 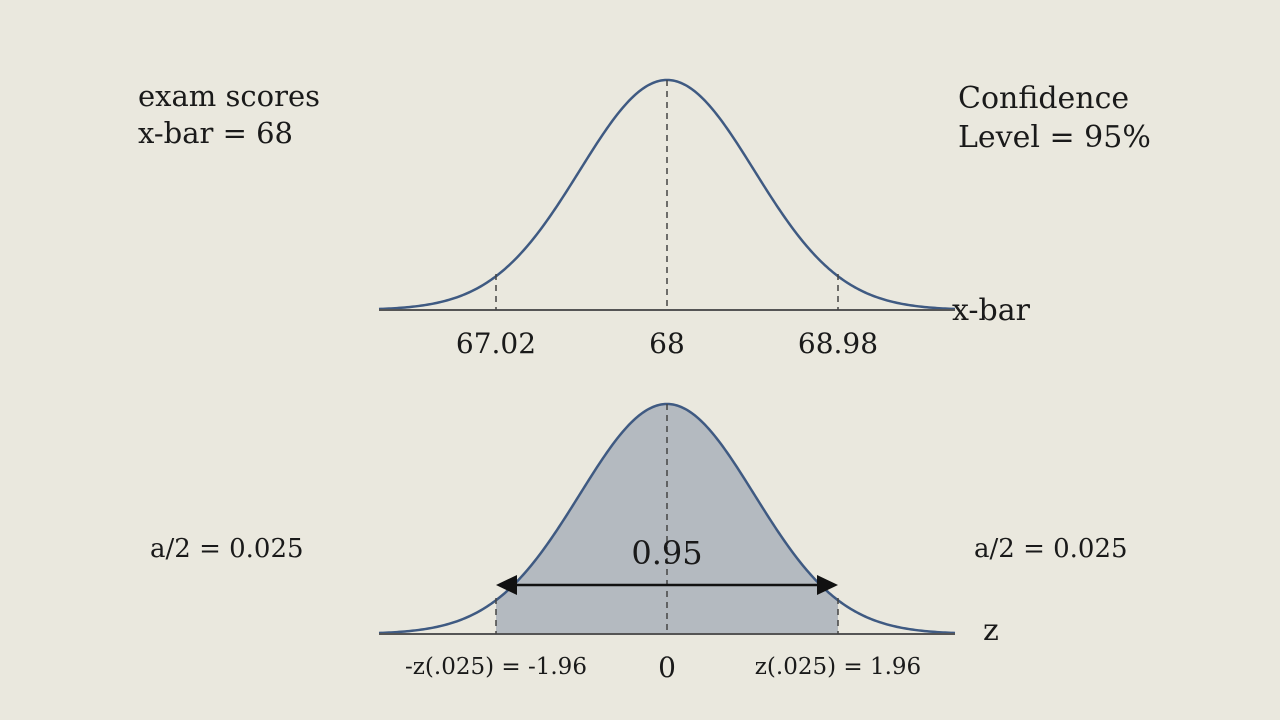 I want to click on bottom-tick-label: -z(.025) = -1.96, so click(x=496, y=667).